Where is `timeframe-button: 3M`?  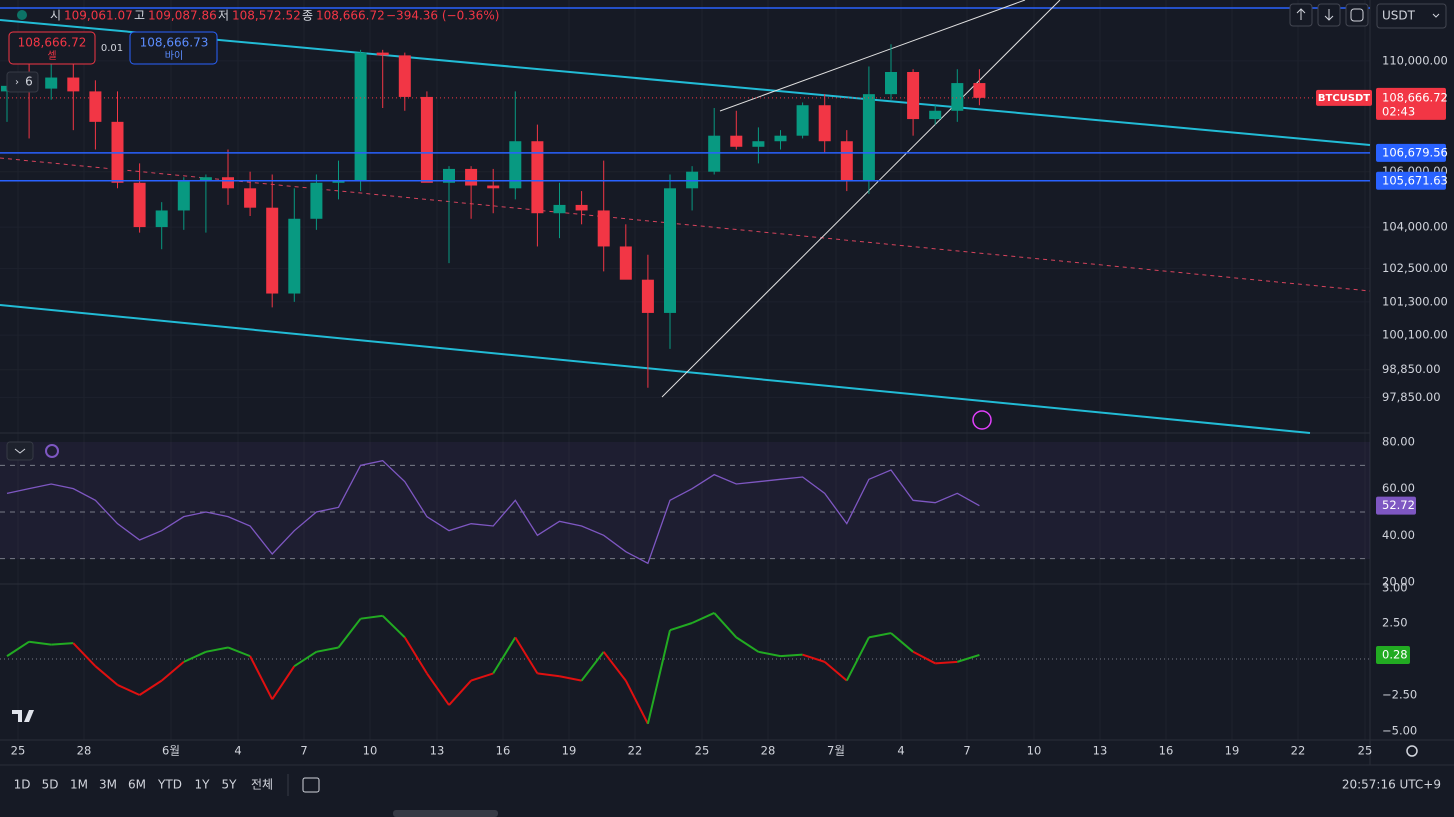
timeframe-button: 3M is located at coordinates (108, 785).